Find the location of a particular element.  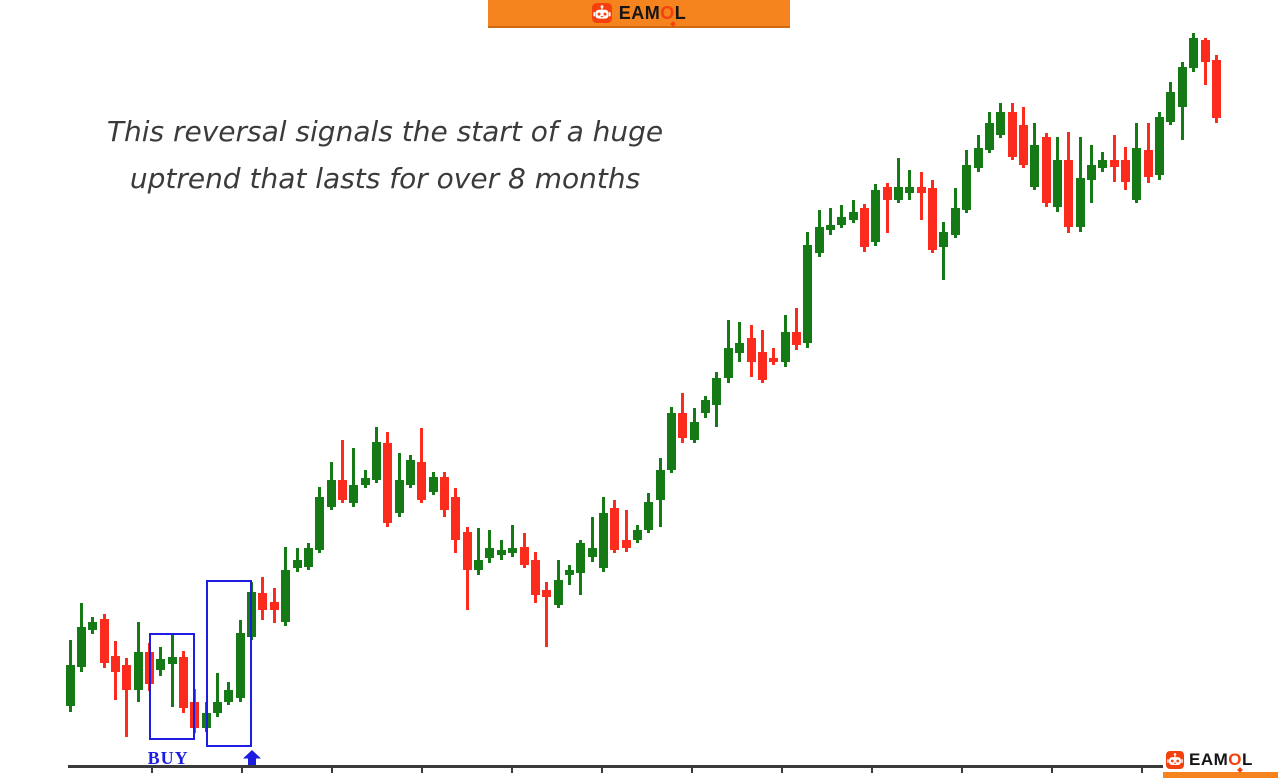

brand-banner-top: EAMOL is located at coordinates (639, 14).